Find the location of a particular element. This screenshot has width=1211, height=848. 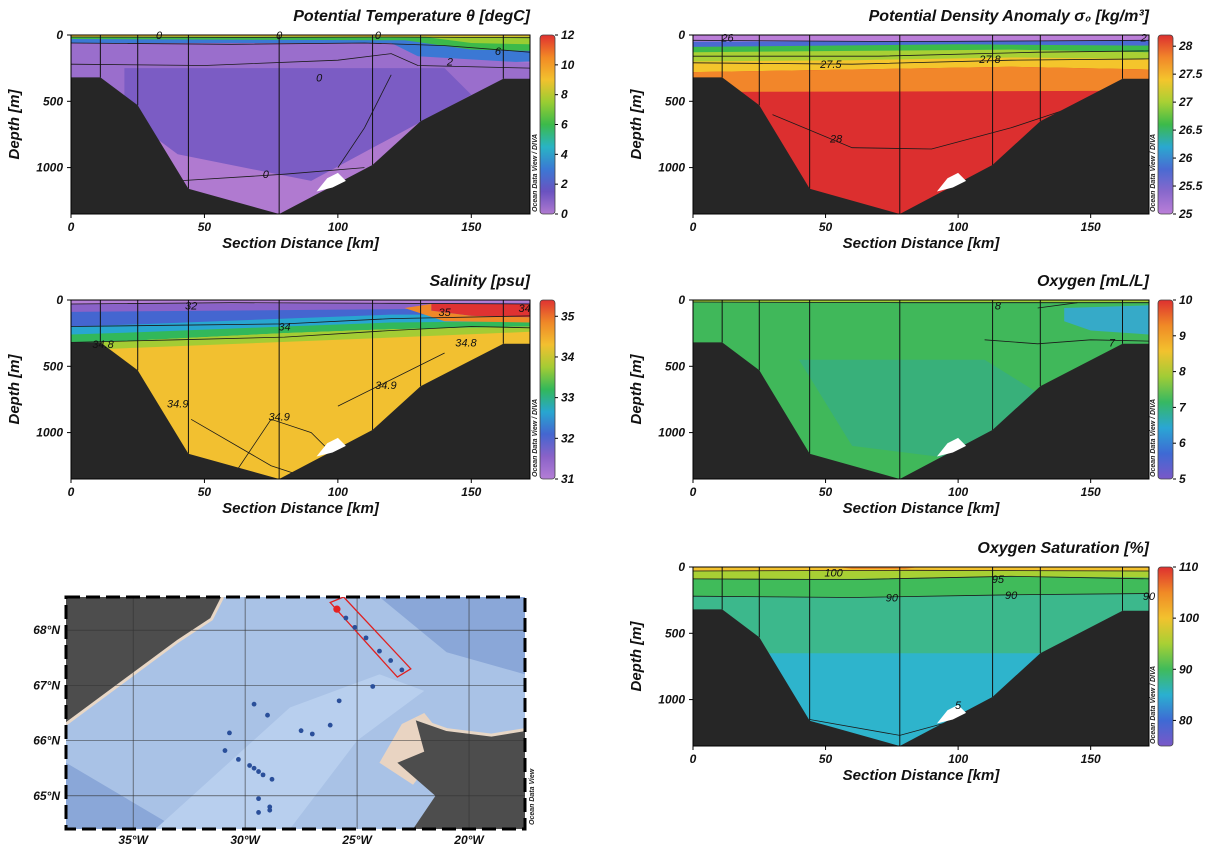

colorbar-tick-label: 32 is located at coordinates (568, 438).